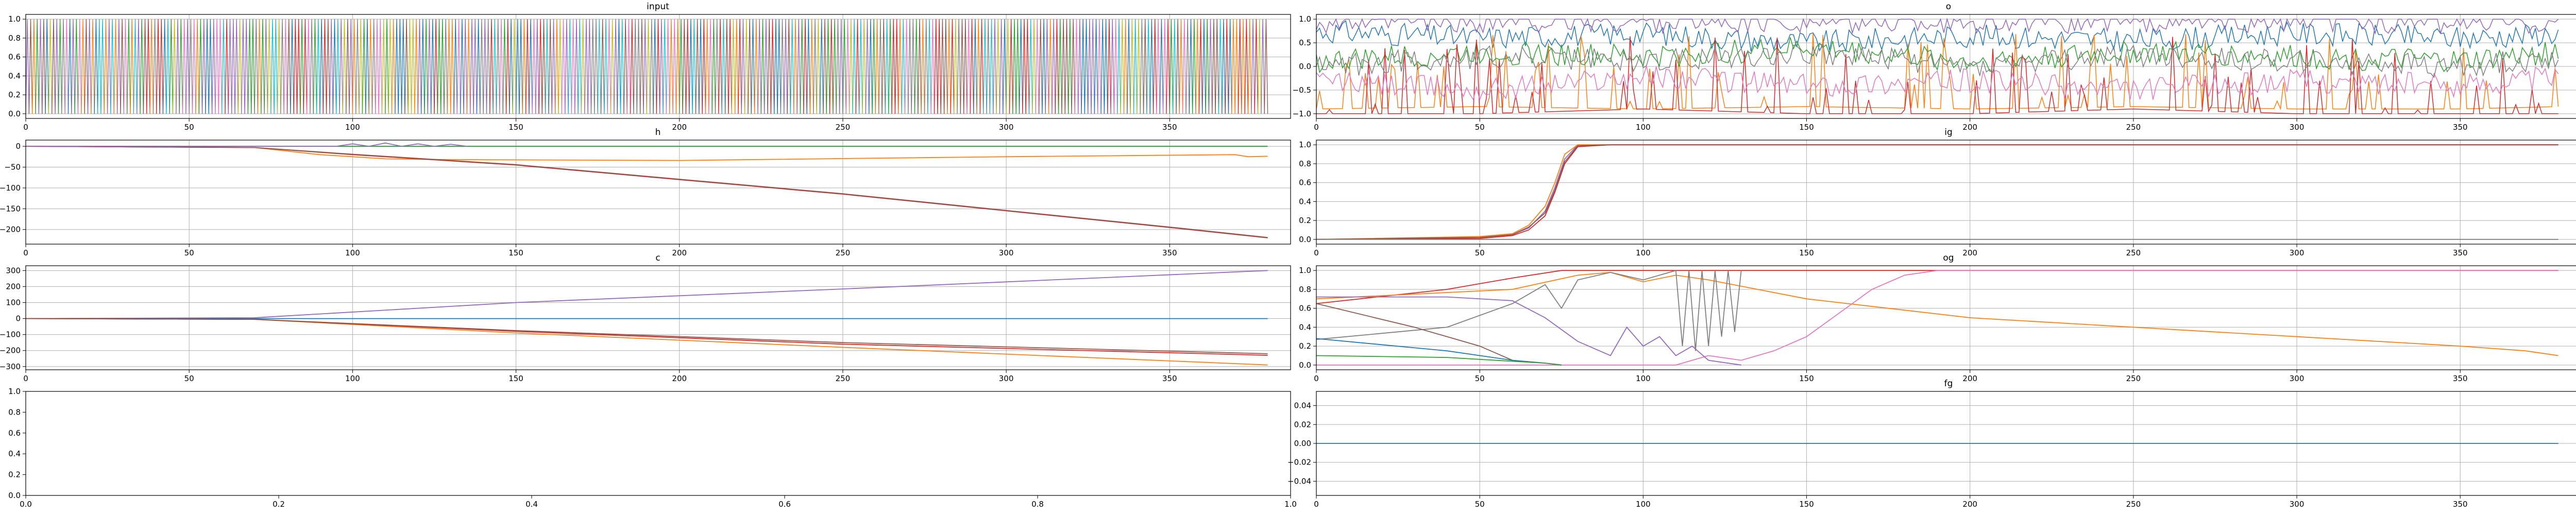  I want to click on y-tick-label: 1.0, so click(1305, 144).